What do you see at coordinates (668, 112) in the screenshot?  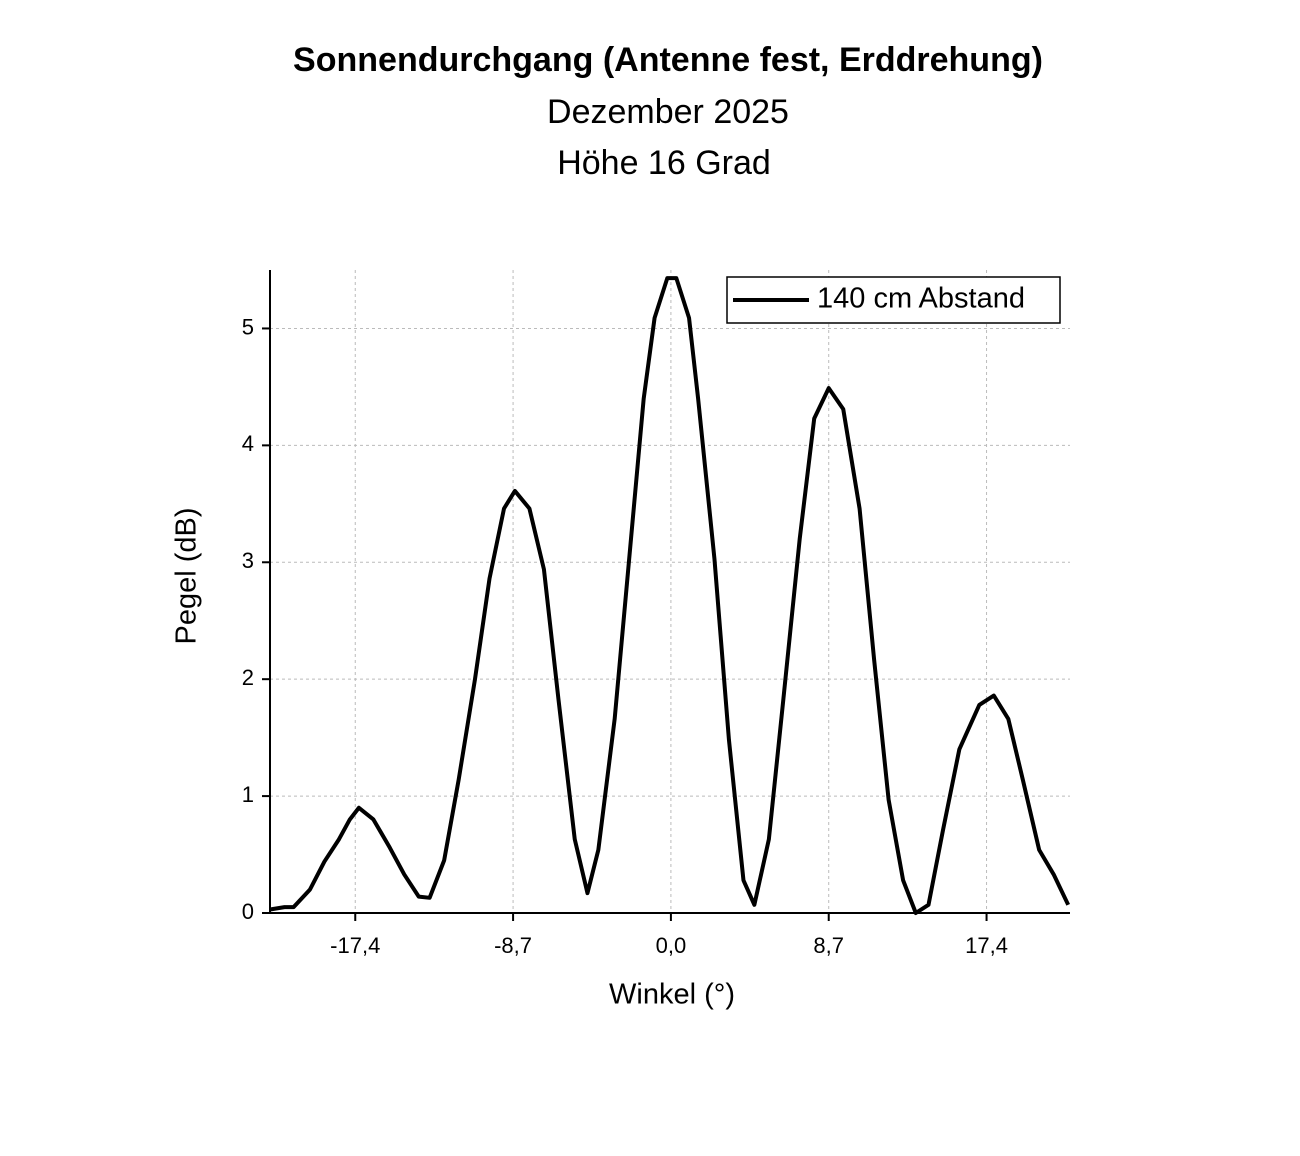 I see `chart-subtitle: Dezember 2025` at bounding box center [668, 112].